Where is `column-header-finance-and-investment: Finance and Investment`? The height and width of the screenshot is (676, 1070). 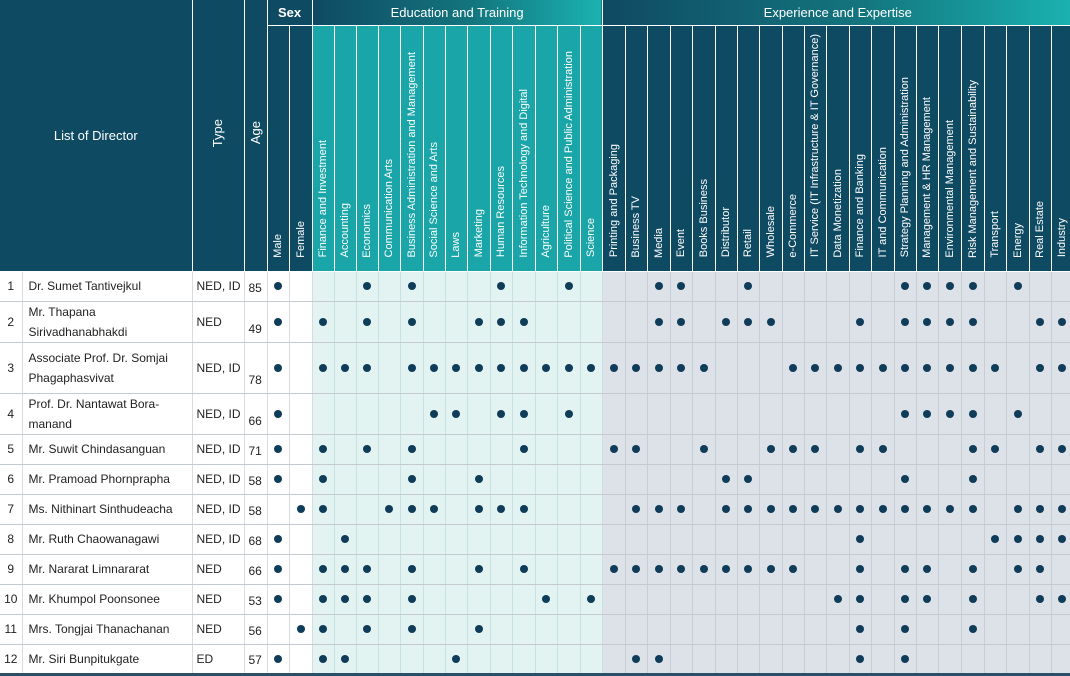 column-header-finance-and-investment: Finance and Investment is located at coordinates (323, 148).